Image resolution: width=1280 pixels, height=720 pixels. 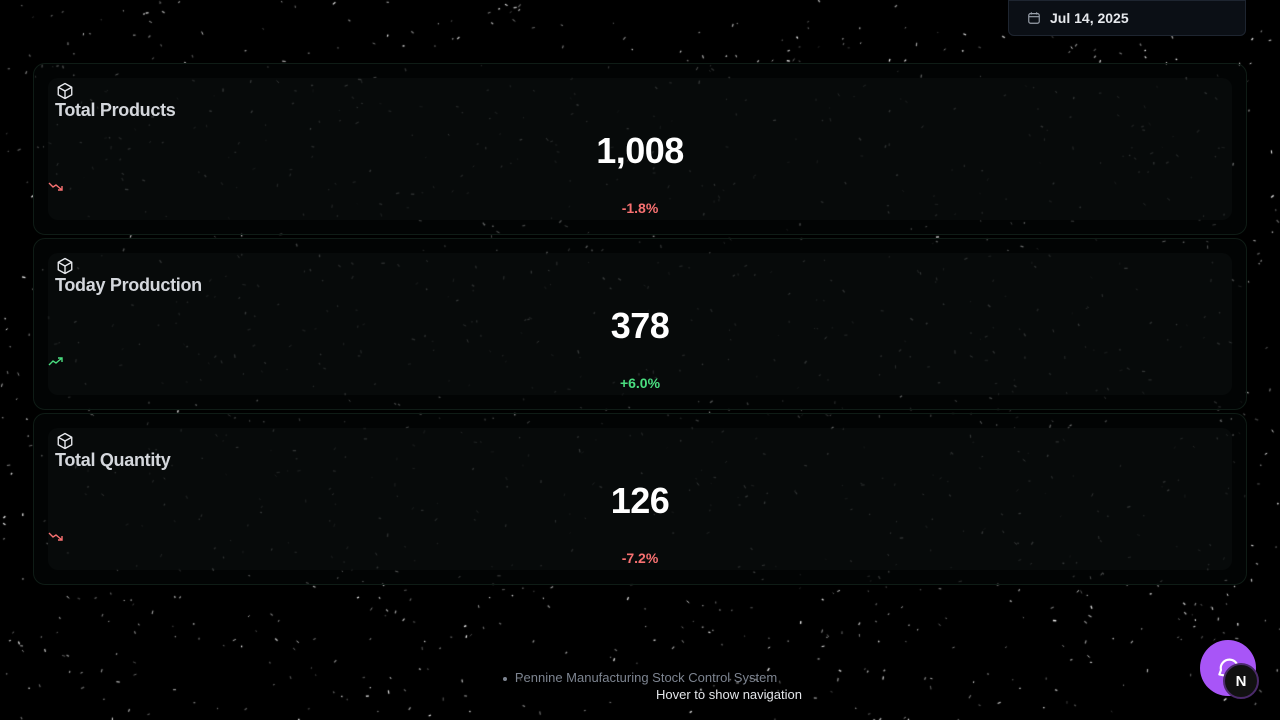 What do you see at coordinates (640, 383) in the screenshot?
I see `card-change: +6.0%` at bounding box center [640, 383].